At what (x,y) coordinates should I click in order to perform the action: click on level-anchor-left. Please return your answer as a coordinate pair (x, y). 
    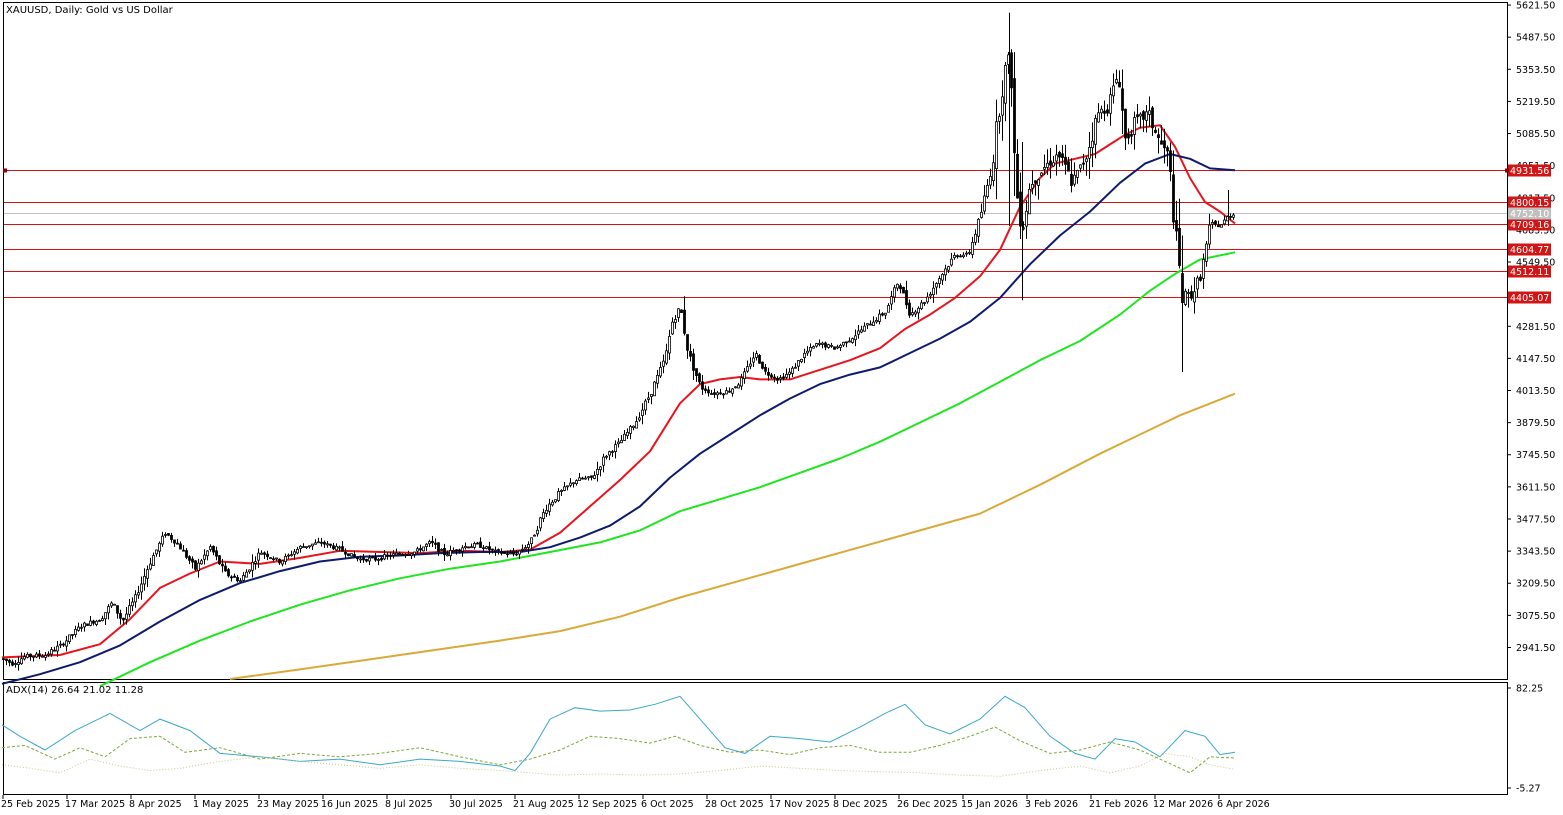
    Looking at the image, I should click on (5, 170).